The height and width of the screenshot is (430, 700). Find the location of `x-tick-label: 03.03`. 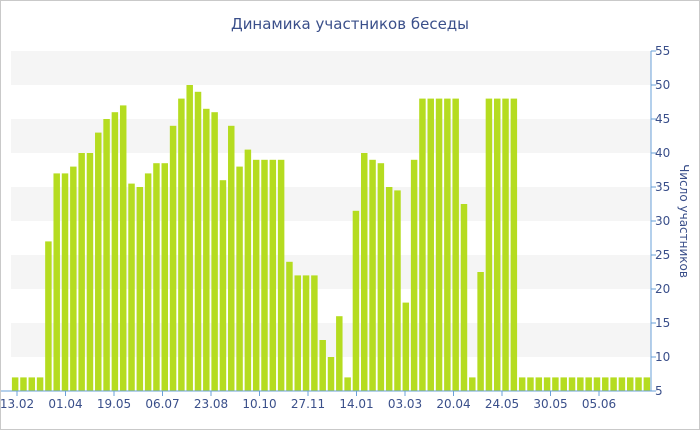

x-tick-label: 03.03 is located at coordinates (405, 404).